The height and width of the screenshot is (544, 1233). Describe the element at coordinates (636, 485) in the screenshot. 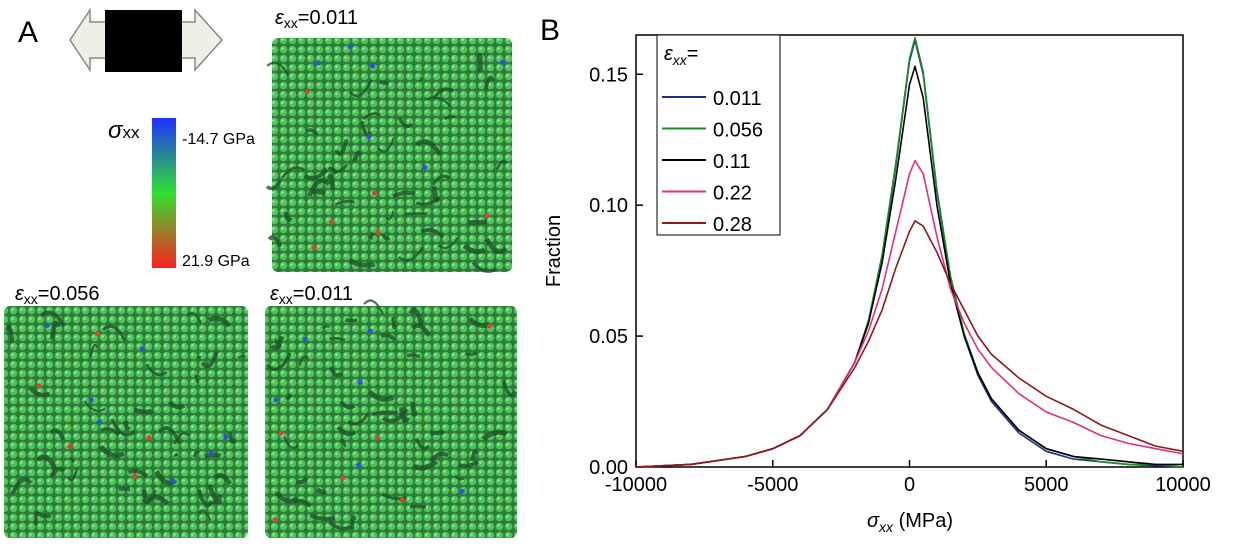

I see `x-tick-label: -10000` at that location.